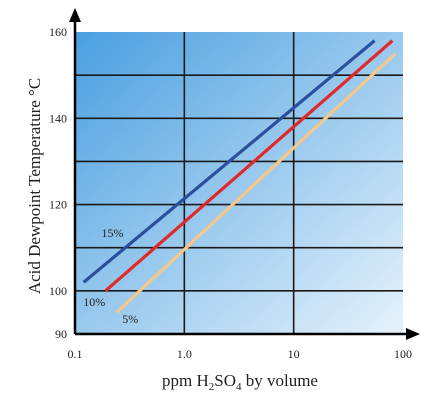 Image resolution: width=427 pixels, height=395 pixels. I want to click on x-axis-label: ppm H2SO4 by volume, so click(240, 382).